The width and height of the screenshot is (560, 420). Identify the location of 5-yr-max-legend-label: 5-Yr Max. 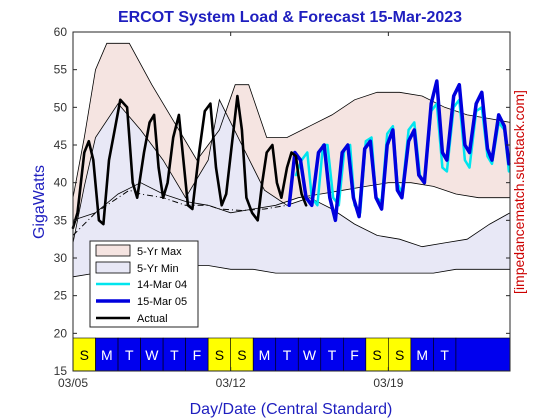
(159, 252).